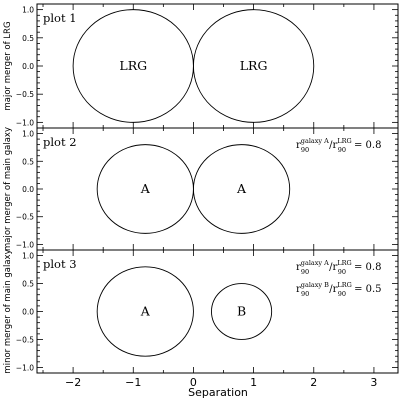 Image resolution: width=400 pixels, height=401 pixels. What do you see at coordinates (8, 311) in the screenshot?
I see `y-axis-label: minor merger of main galaxy` at bounding box center [8, 311].